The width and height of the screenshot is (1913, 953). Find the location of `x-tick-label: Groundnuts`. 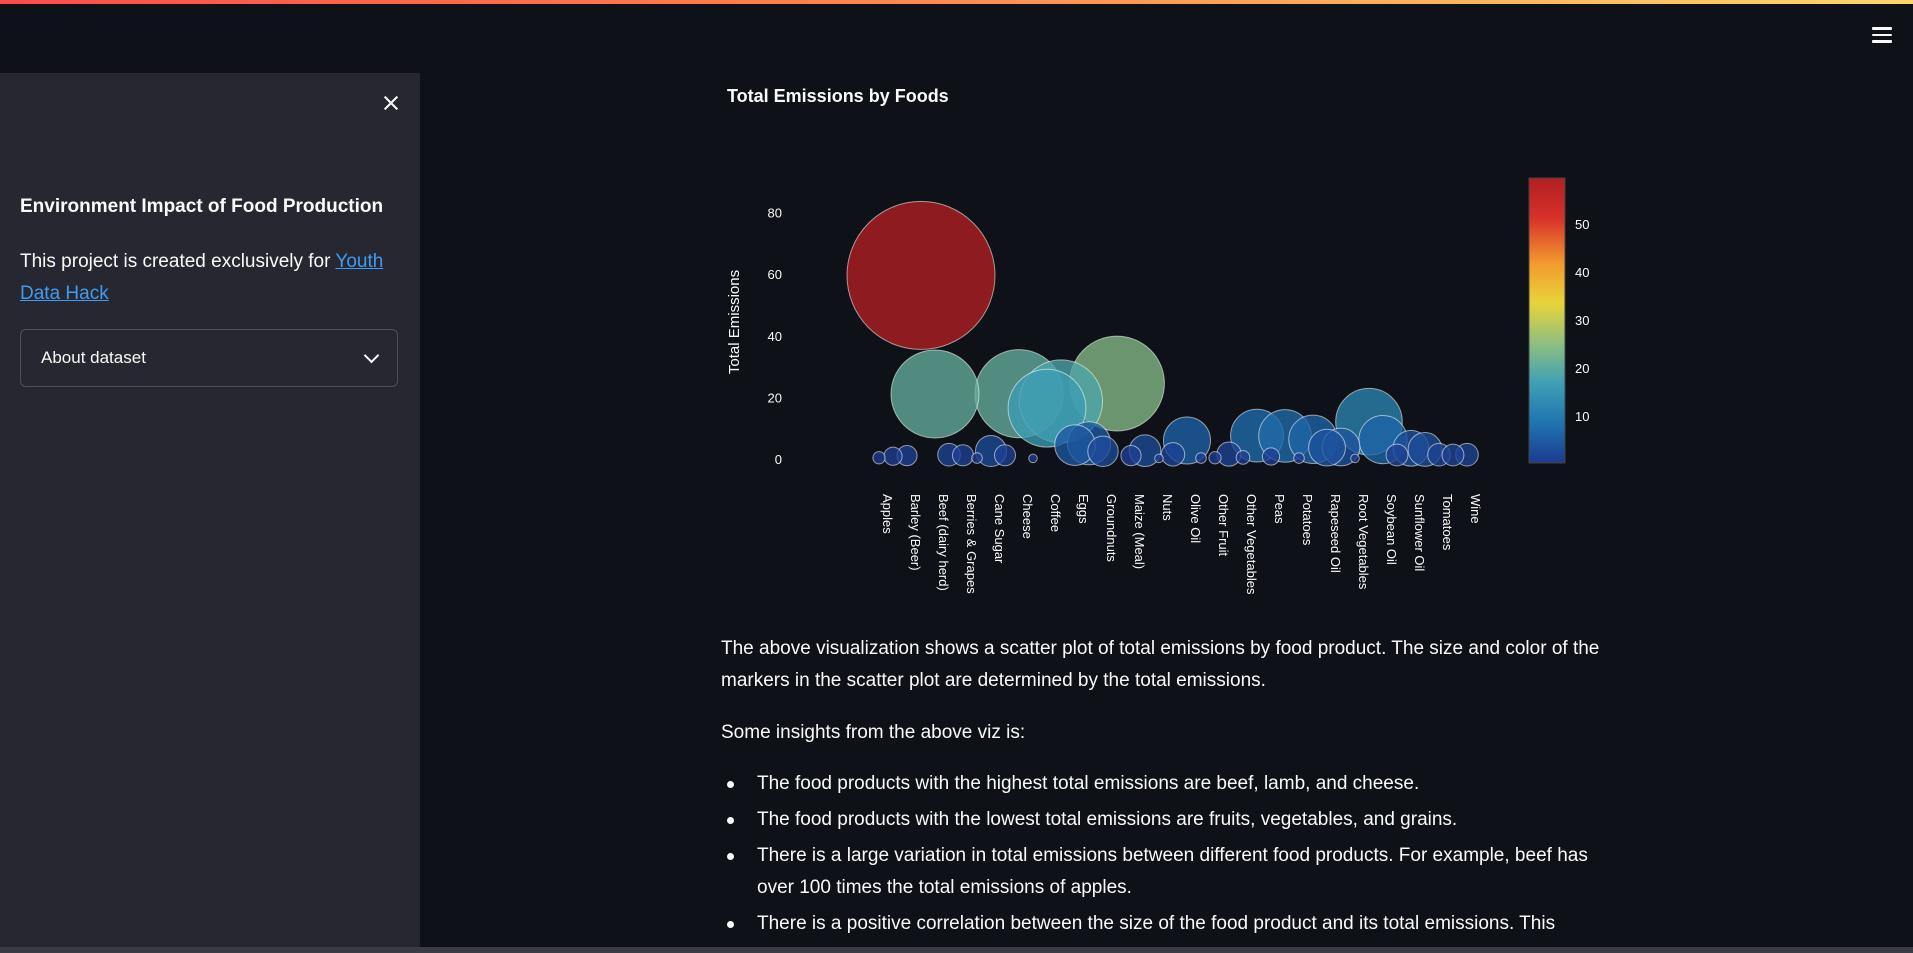

x-tick-label: Groundnuts is located at coordinates (1111, 528).